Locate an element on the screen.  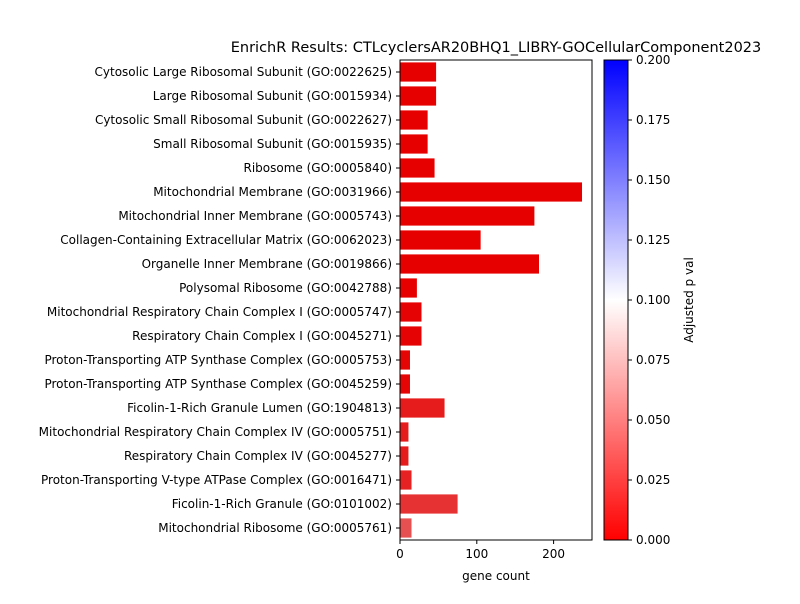
colorbar-gradient is located at coordinates (616, 300).